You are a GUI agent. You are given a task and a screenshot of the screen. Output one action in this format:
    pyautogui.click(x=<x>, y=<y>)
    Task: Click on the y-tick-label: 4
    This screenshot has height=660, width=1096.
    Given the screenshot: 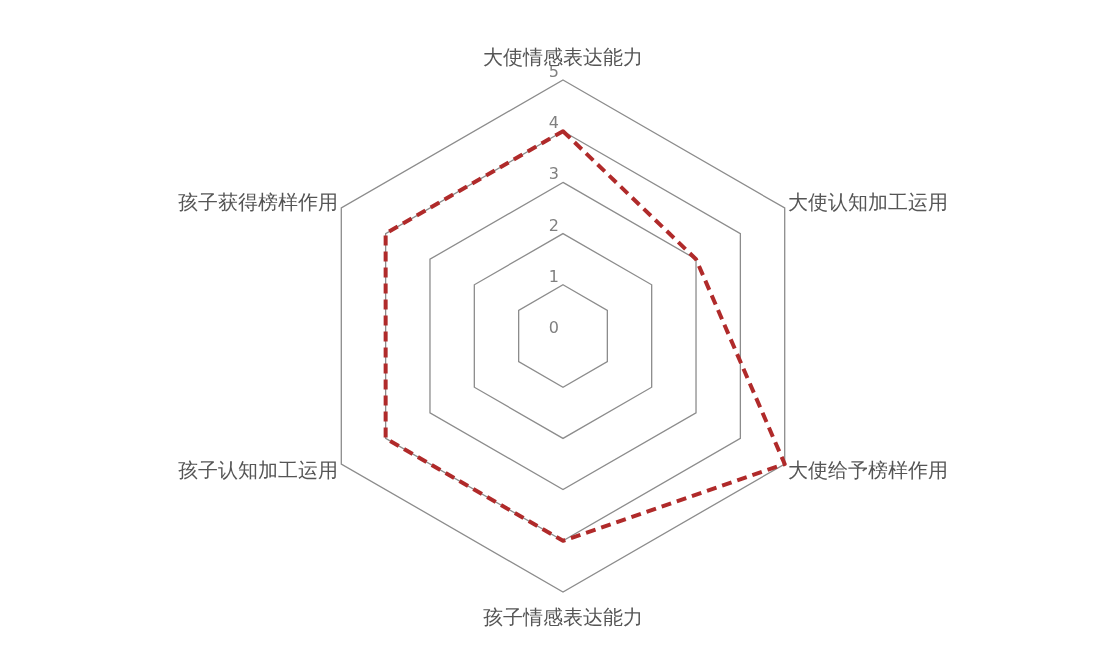 What is the action you would take?
    pyautogui.click(x=553, y=123)
    